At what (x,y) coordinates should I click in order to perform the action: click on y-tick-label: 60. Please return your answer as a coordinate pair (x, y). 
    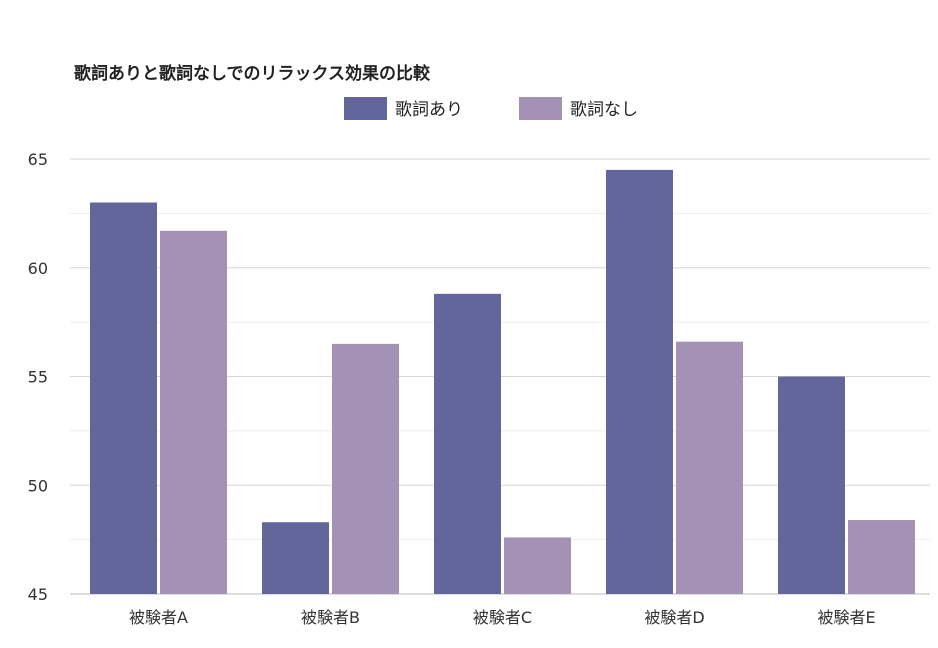
    Looking at the image, I should click on (38, 268).